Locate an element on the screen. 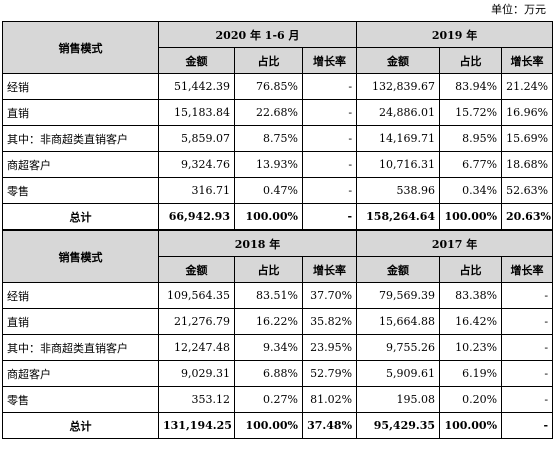 The width and height of the screenshot is (554, 455). table-cell: 21,276.79 is located at coordinates (196, 321).